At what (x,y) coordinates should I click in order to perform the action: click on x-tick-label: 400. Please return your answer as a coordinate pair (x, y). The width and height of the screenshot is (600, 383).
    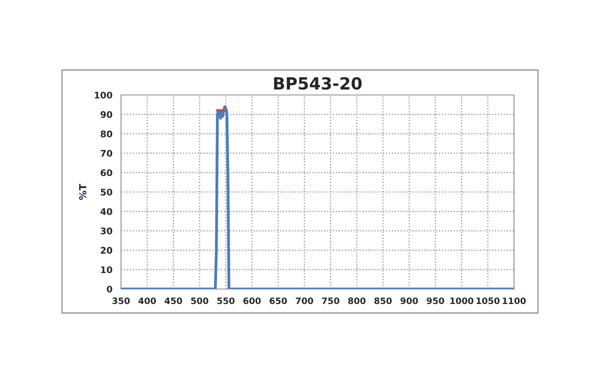
    Looking at the image, I should click on (147, 300).